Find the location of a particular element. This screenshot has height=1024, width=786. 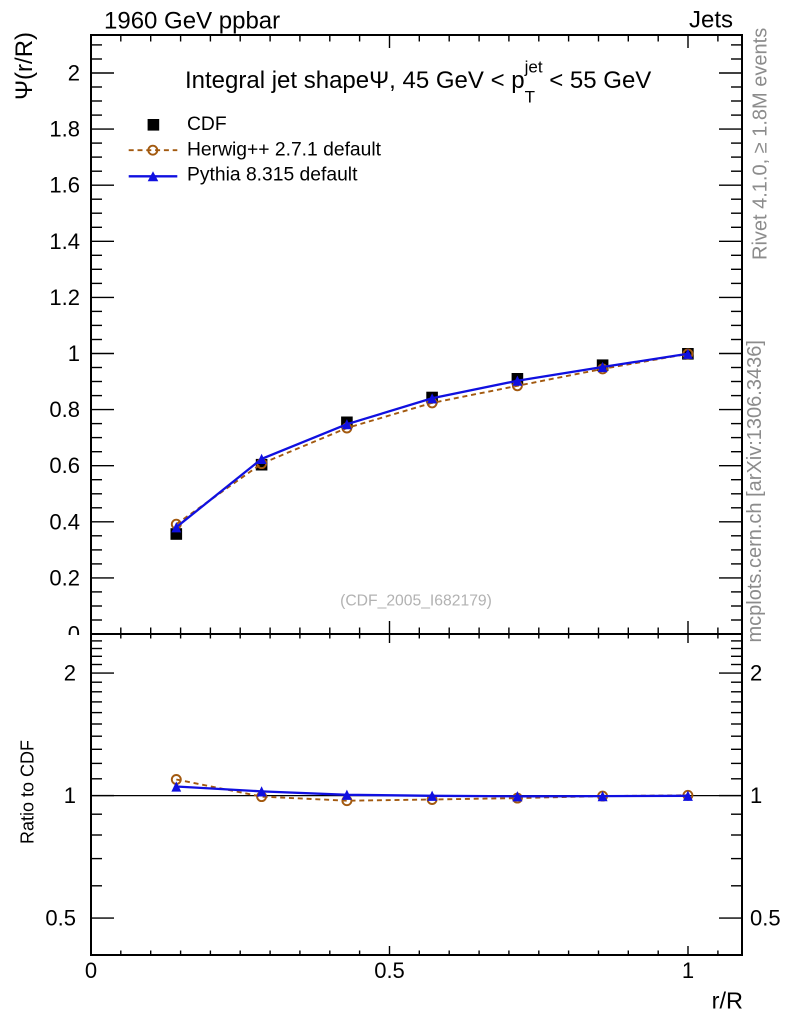

svg-text: Rivet 4.1.0, ≥ 1.8M events is located at coordinates (761, 144).